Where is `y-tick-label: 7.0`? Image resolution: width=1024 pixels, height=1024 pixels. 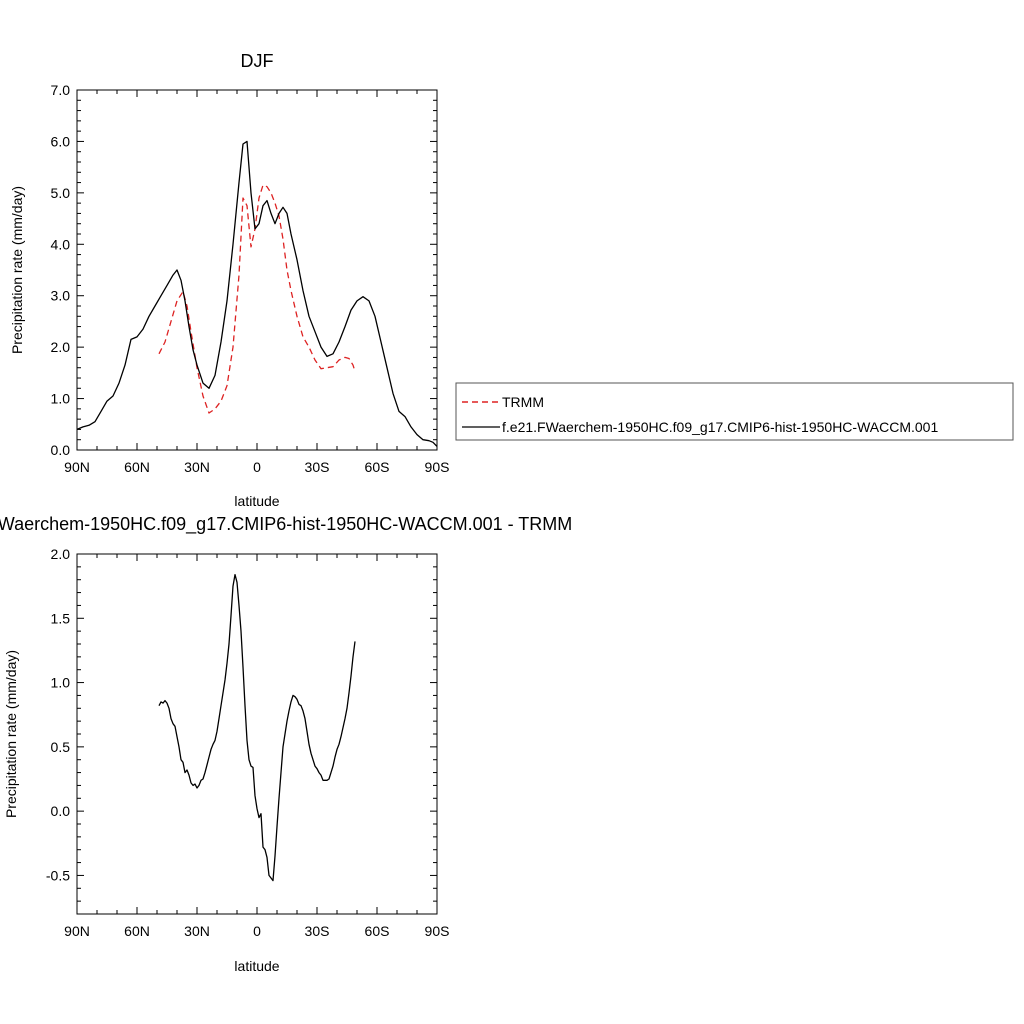
y-tick-label: 7.0 is located at coordinates (61, 90).